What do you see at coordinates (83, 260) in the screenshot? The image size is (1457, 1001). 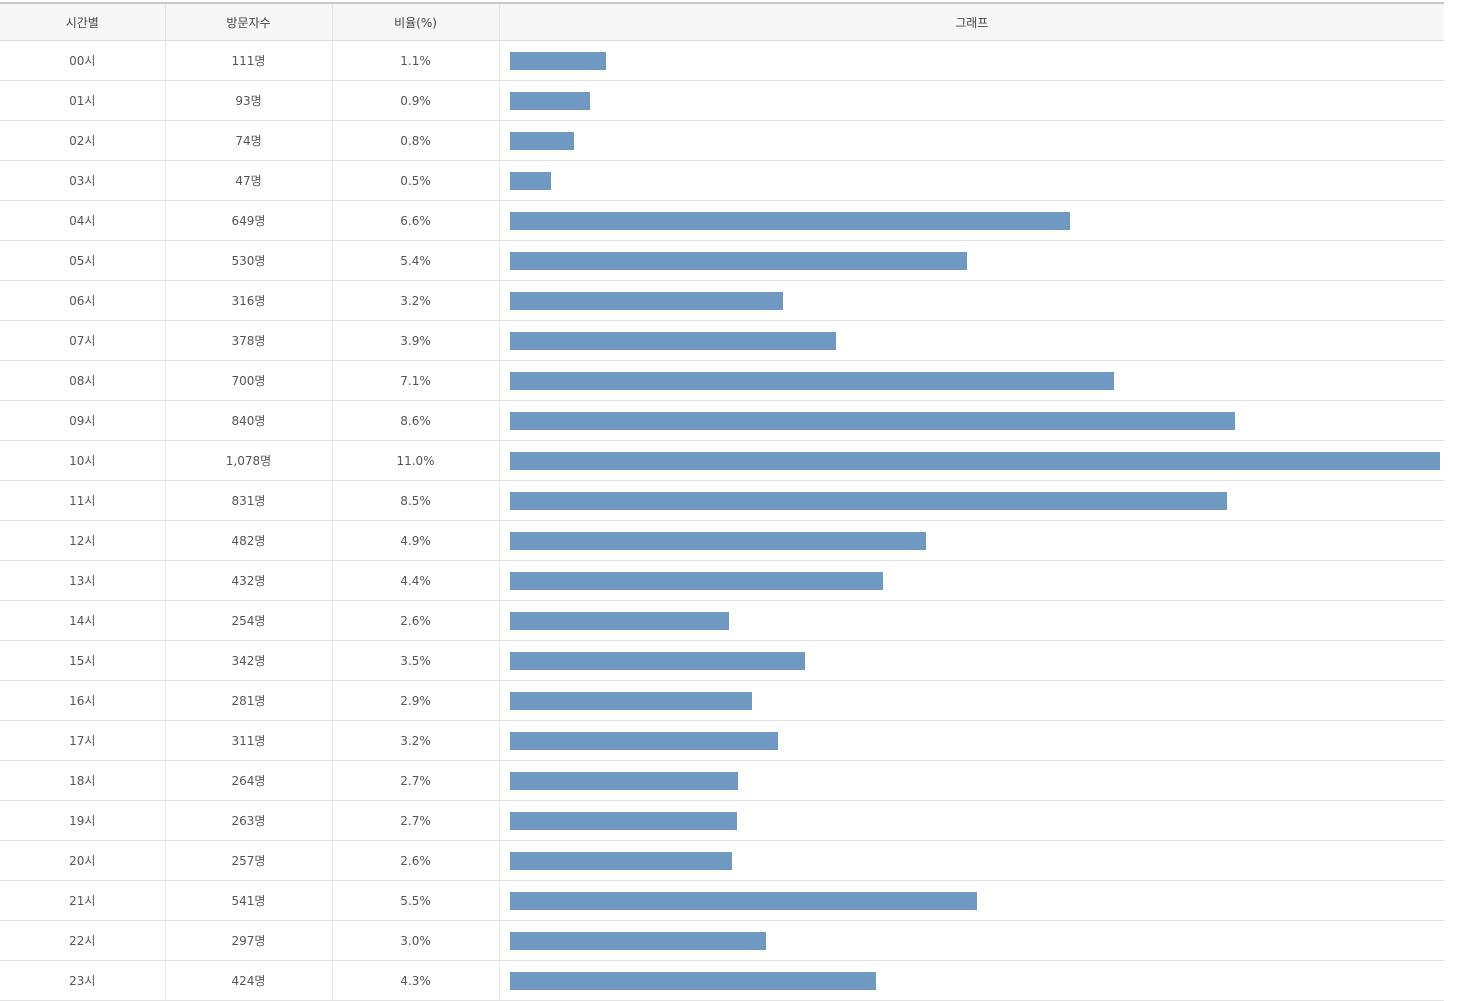 I see `time-cell: 05시` at bounding box center [83, 260].